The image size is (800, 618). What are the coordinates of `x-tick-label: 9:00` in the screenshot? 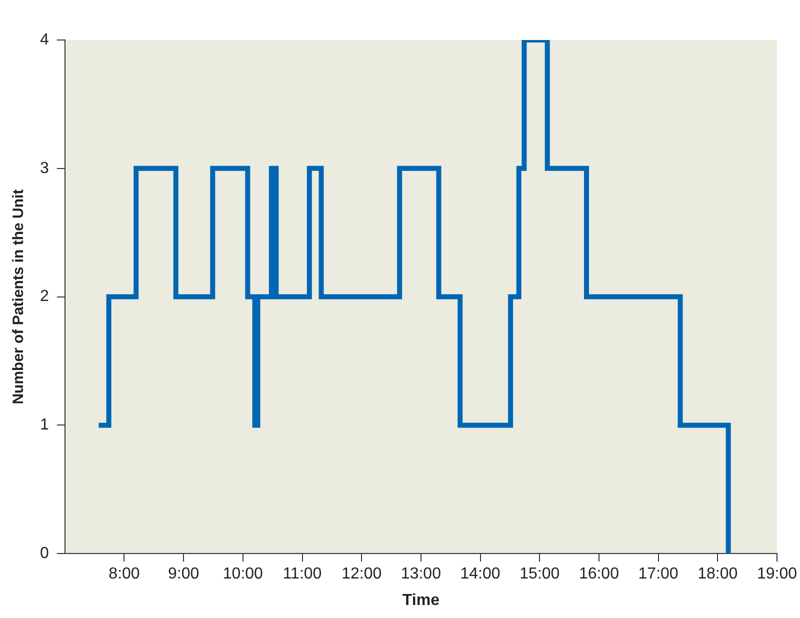 It's located at (184, 574).